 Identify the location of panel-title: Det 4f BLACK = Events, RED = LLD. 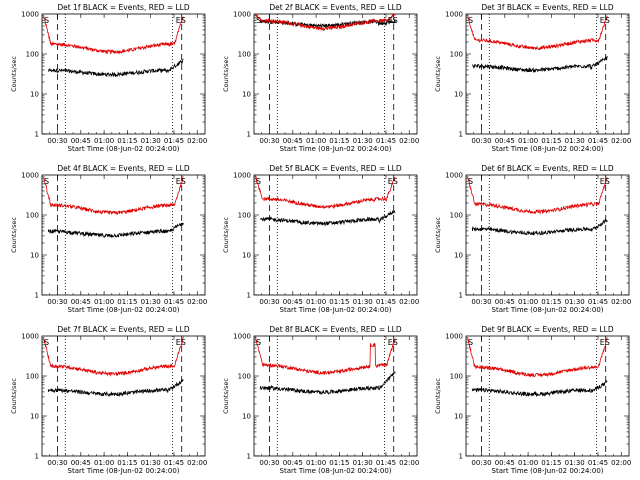
(123, 168).